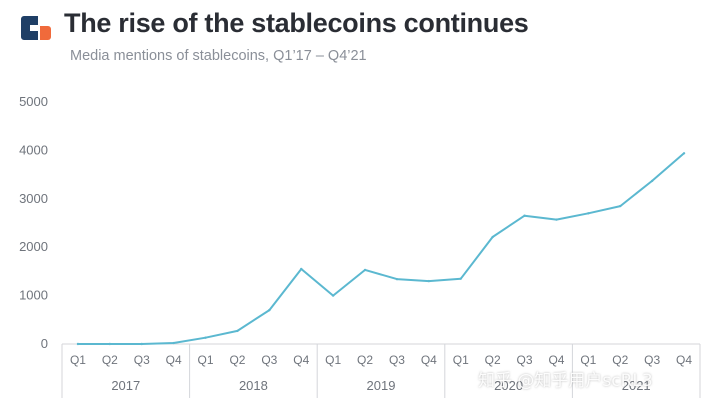 Image resolution: width=720 pixels, height=409 pixels. What do you see at coordinates (33, 101) in the screenshot?
I see `y-tick-label: 5000` at bounding box center [33, 101].